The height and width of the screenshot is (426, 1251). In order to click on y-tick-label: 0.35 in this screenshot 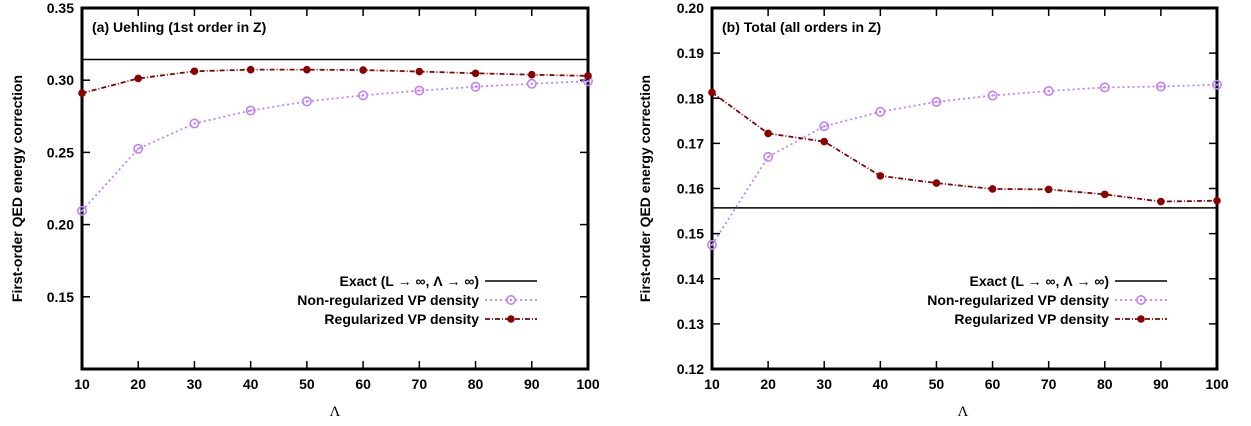, I will do `click(60, 8)`.